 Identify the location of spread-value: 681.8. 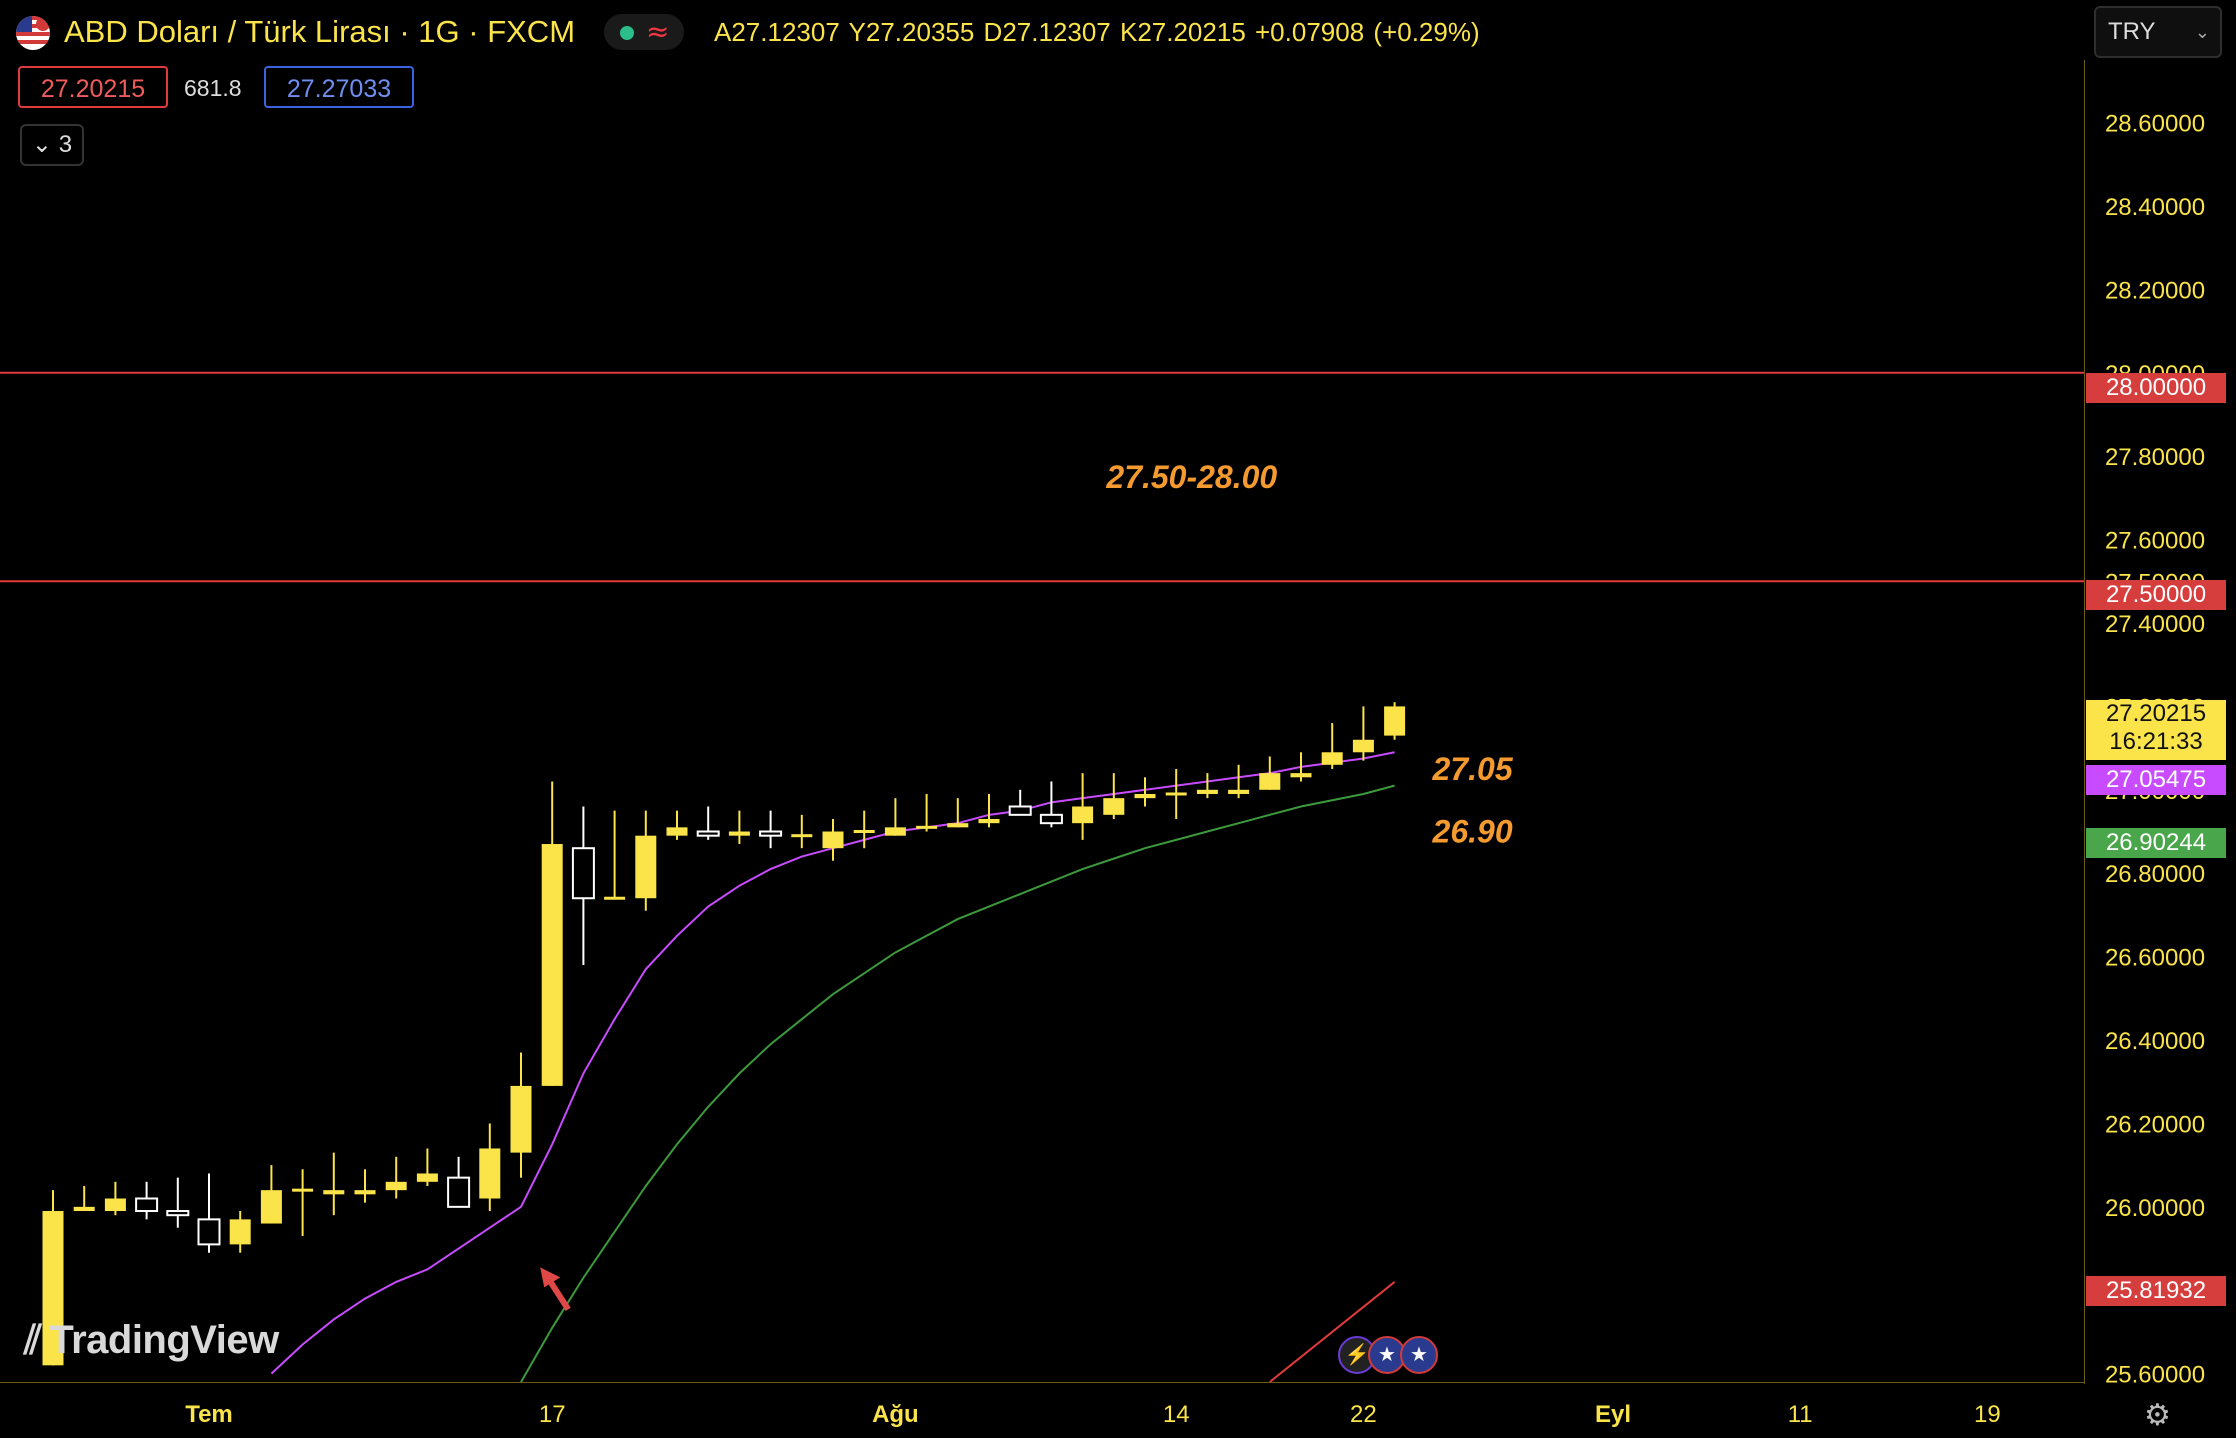
(213, 88).